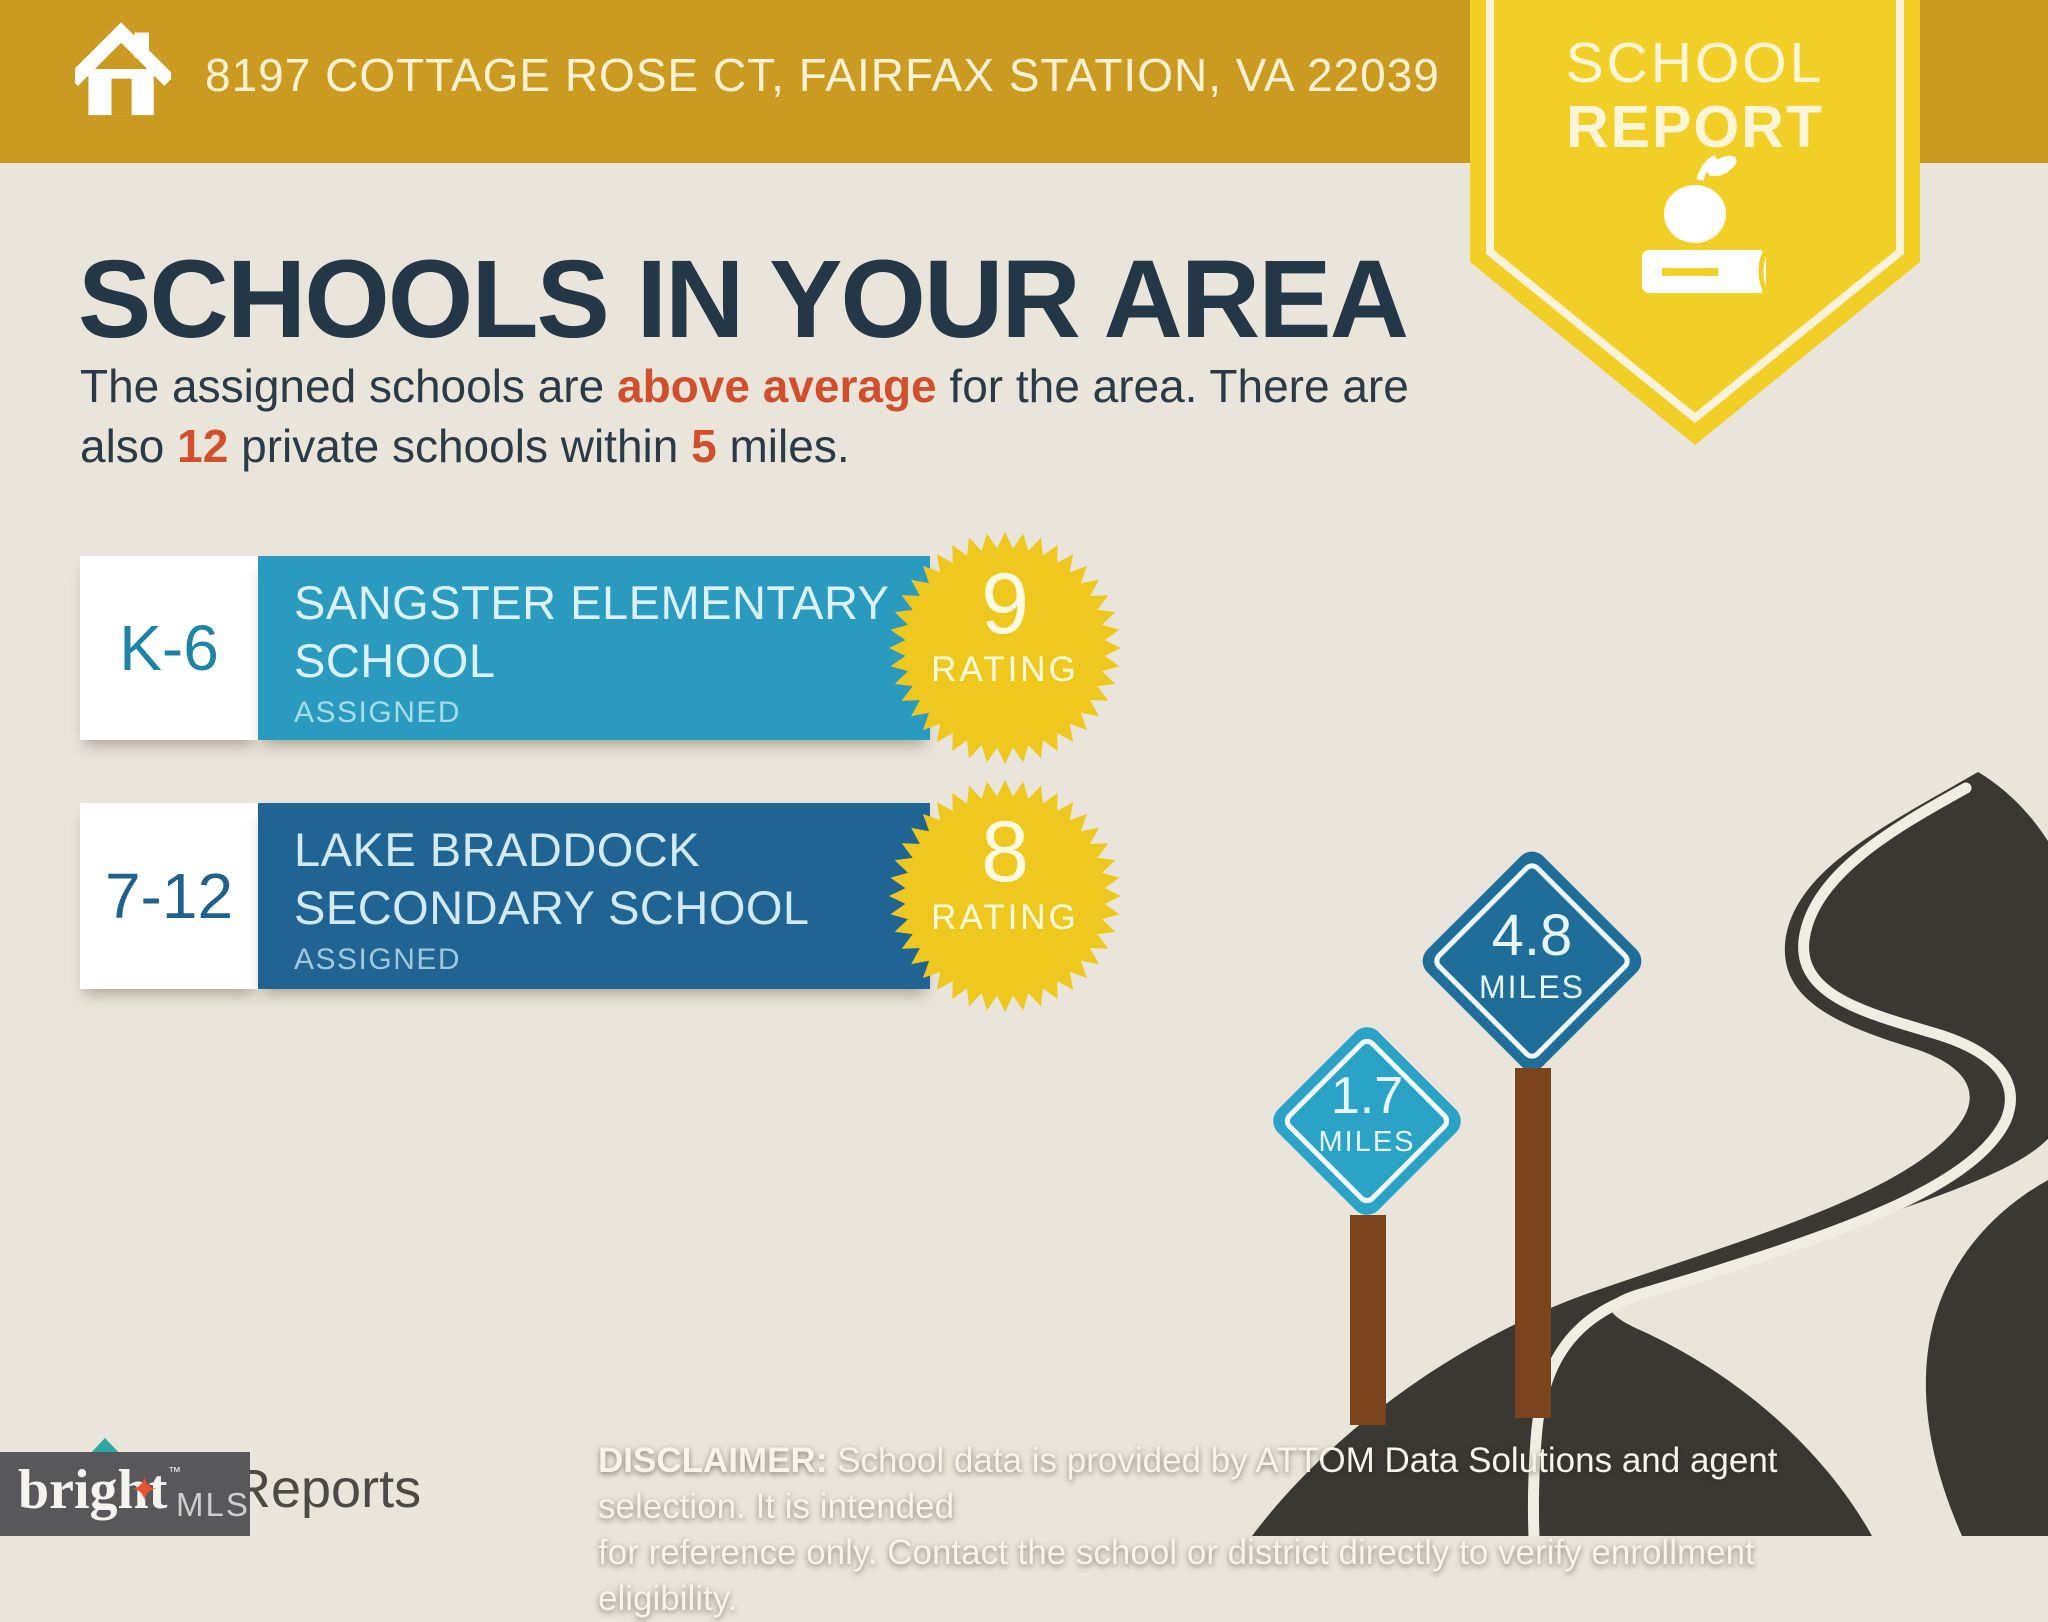 The width and height of the screenshot is (2048, 1622). What do you see at coordinates (465, 446) in the screenshot?
I see `subtitle-line2: also 12 private schools within 5 miles.` at bounding box center [465, 446].